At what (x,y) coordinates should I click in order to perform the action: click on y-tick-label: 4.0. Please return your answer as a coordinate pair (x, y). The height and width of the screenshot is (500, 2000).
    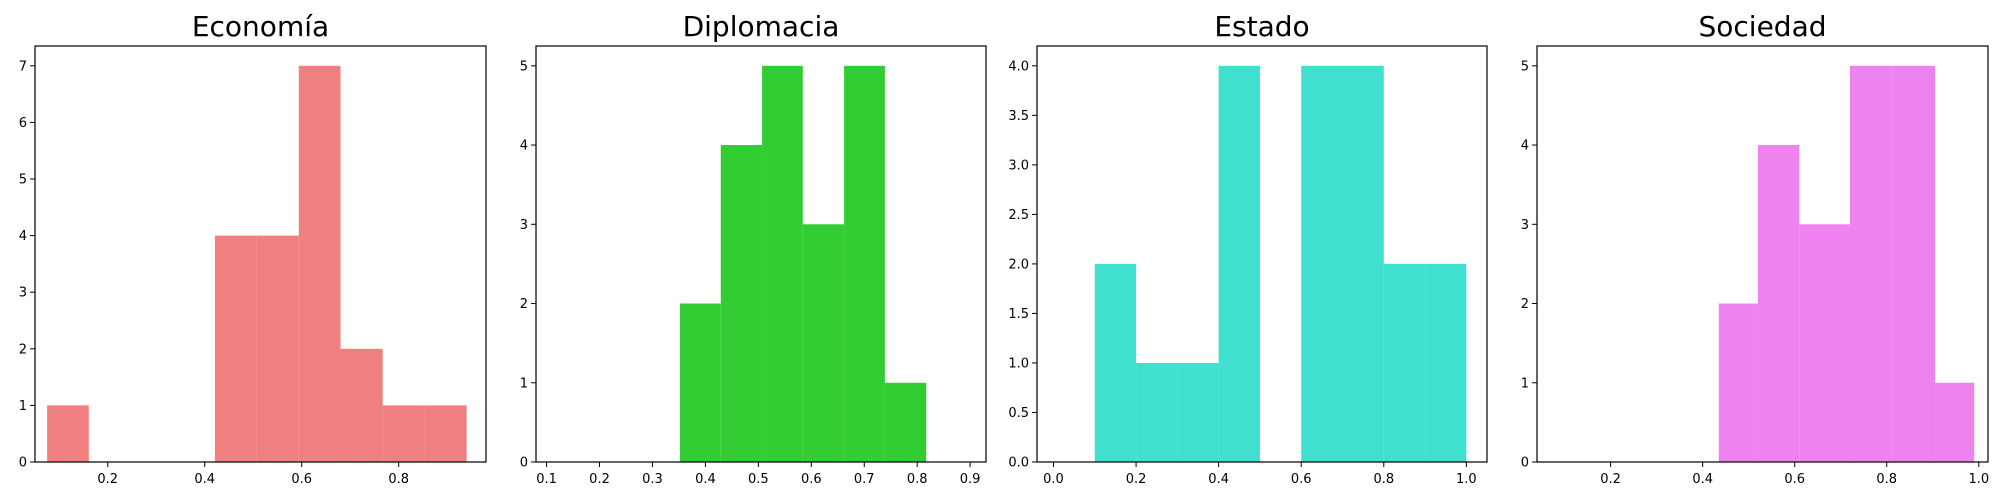
    Looking at the image, I should click on (1018, 66).